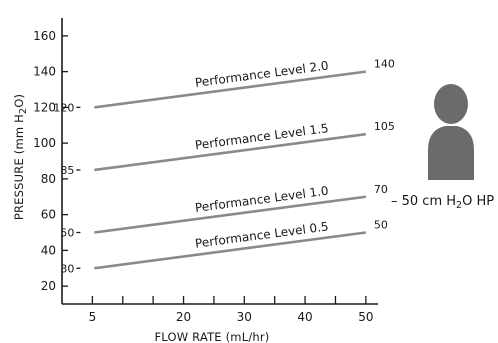 The width and height of the screenshot is (498, 343). I want to click on y-tick-label: 160, so click(44, 36).